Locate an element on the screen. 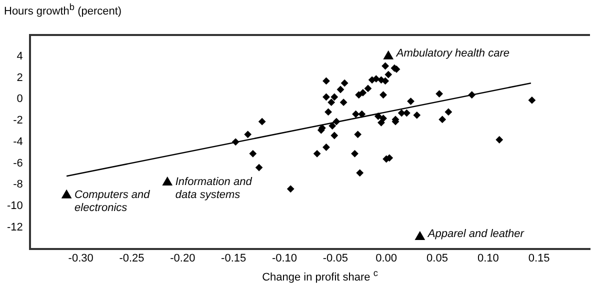  x-tick-label: -0.05 is located at coordinates (335, 258).